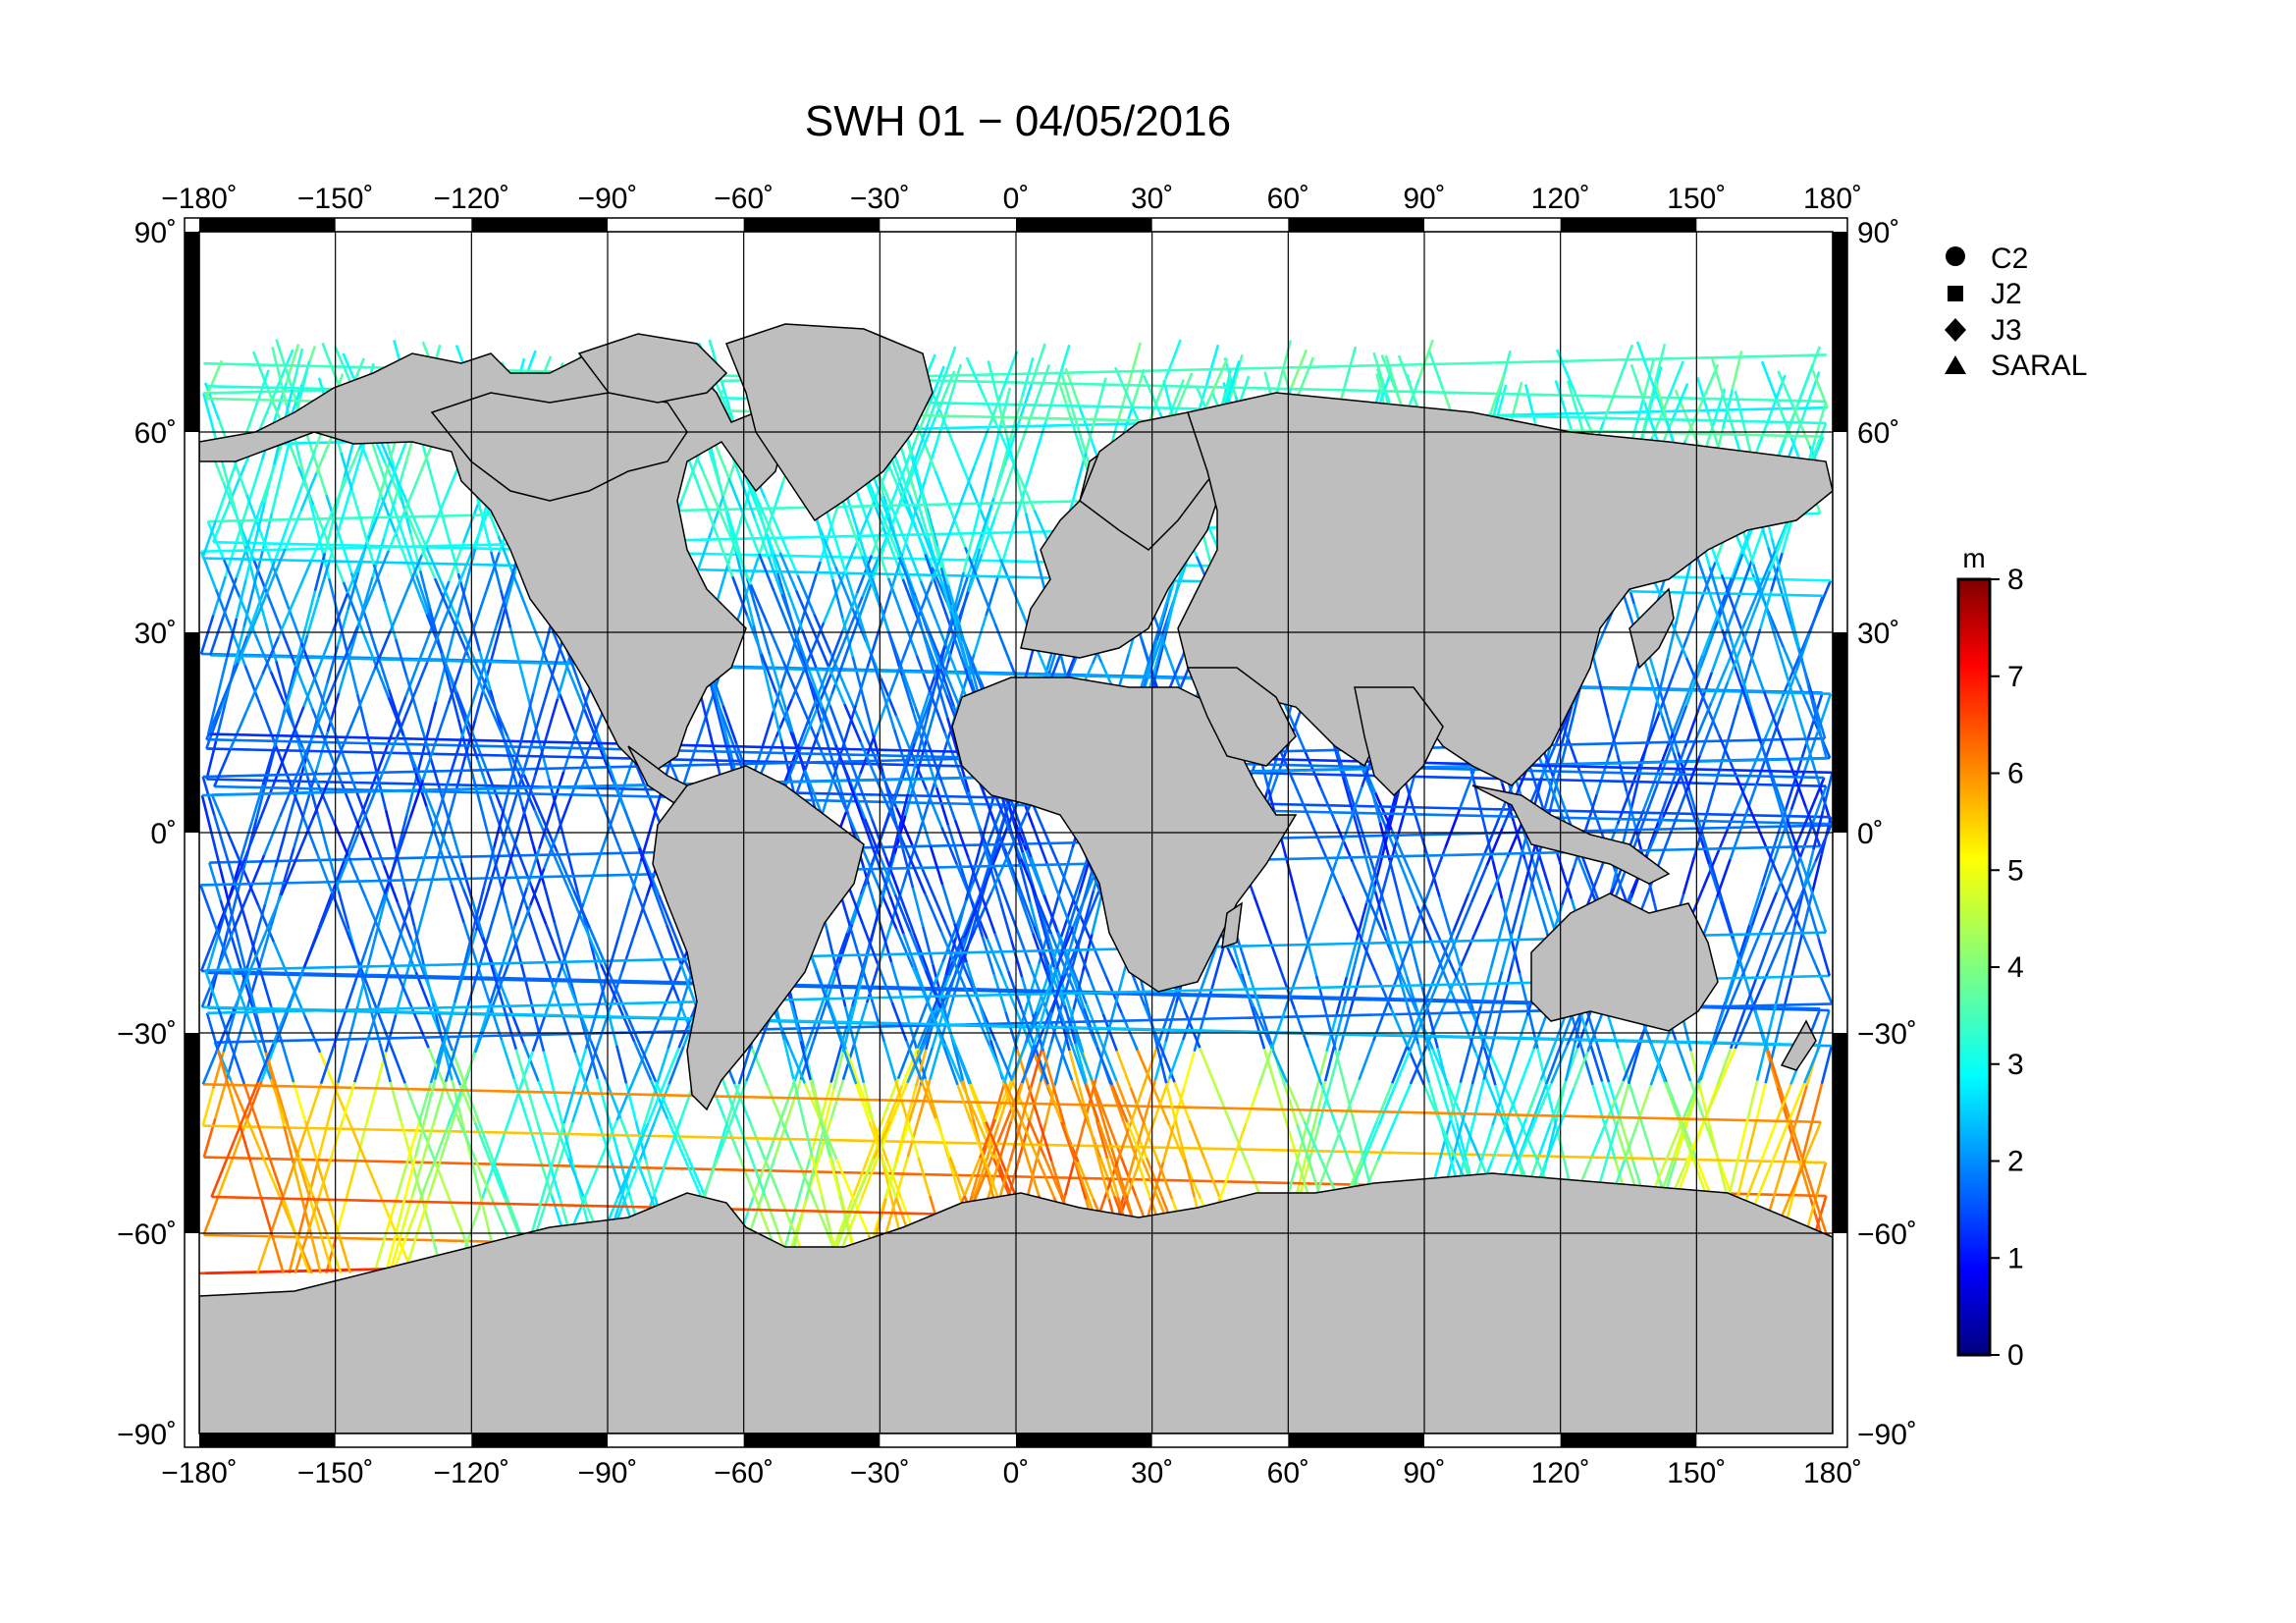 This screenshot has height=1623, width=2296. Describe the element at coordinates (1955, 293) in the screenshot. I see `square-marker-icon` at that location.